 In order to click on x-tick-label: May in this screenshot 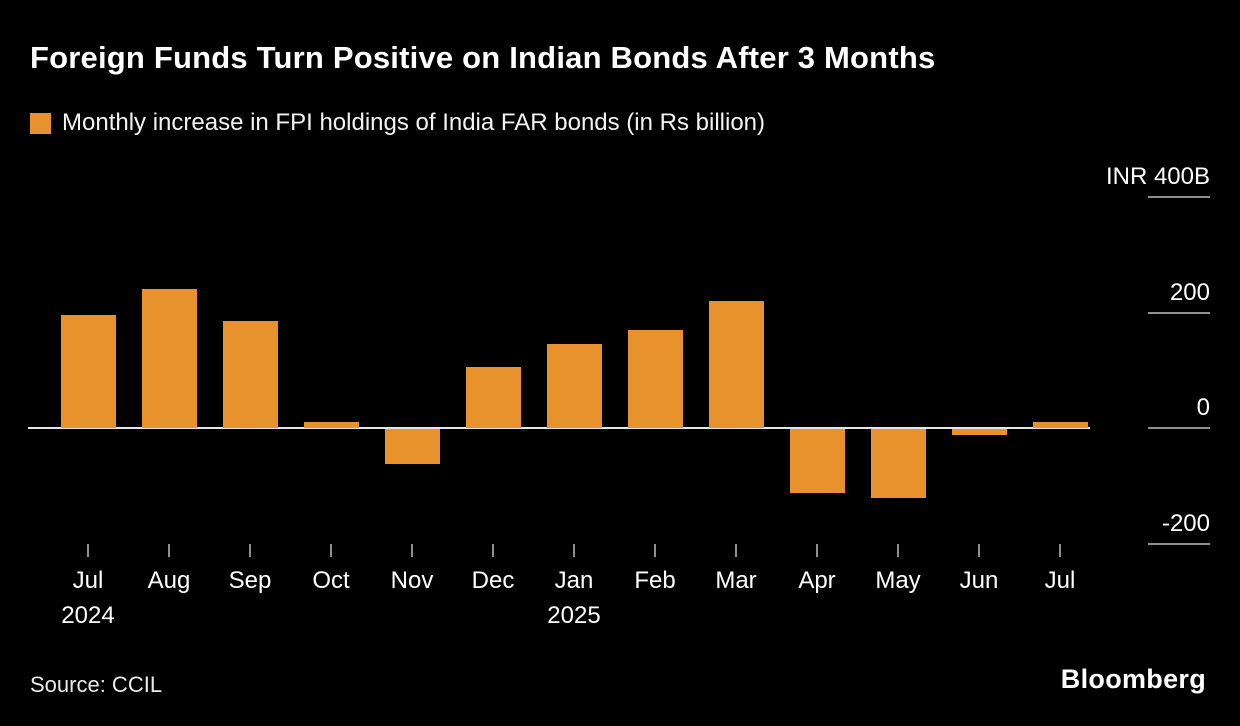, I will do `click(898, 580)`.